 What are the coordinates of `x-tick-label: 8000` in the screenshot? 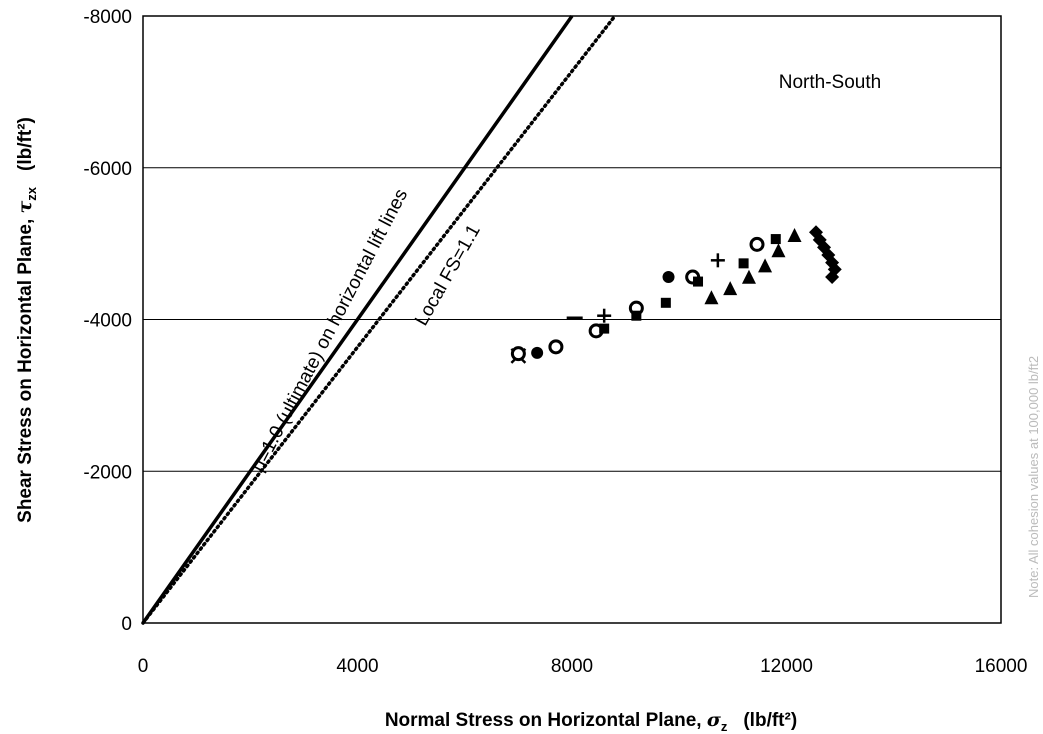 It's located at (572, 666).